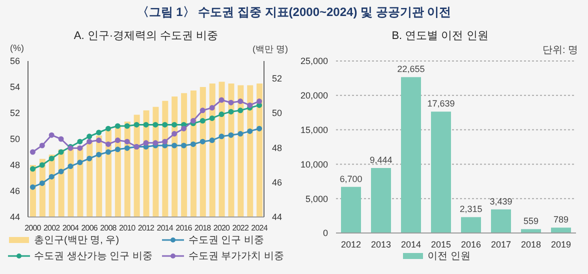  Describe the element at coordinates (351, 244) in the screenshot. I see `x-tick-label: 2012` at that location.